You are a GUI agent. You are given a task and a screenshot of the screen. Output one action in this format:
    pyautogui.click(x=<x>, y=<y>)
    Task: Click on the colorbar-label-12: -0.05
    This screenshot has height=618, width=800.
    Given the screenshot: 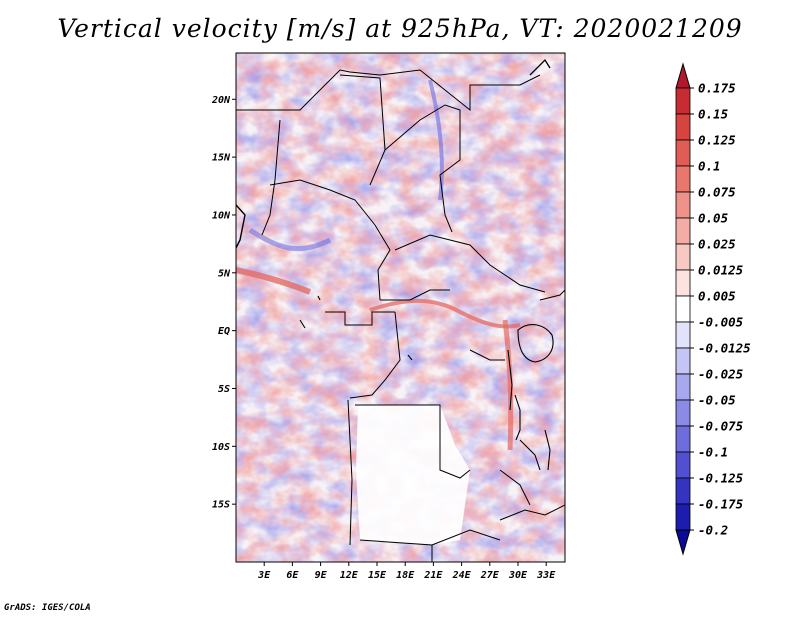 What is the action you would take?
    pyautogui.click(x=717, y=400)
    